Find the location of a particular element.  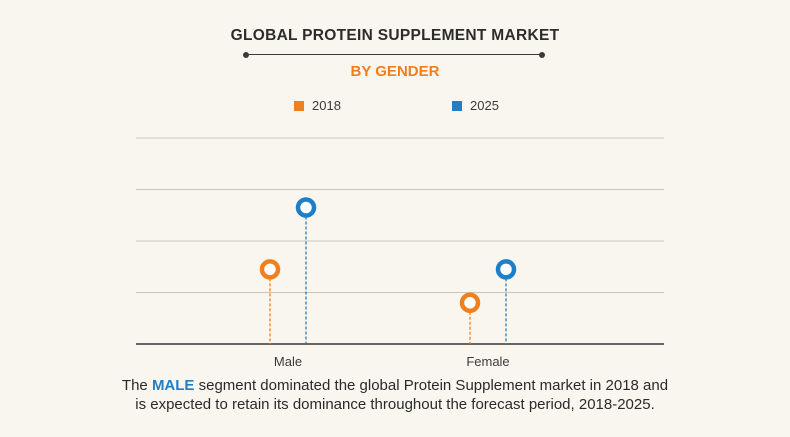

caption-highlight: MALE is located at coordinates (173, 385).